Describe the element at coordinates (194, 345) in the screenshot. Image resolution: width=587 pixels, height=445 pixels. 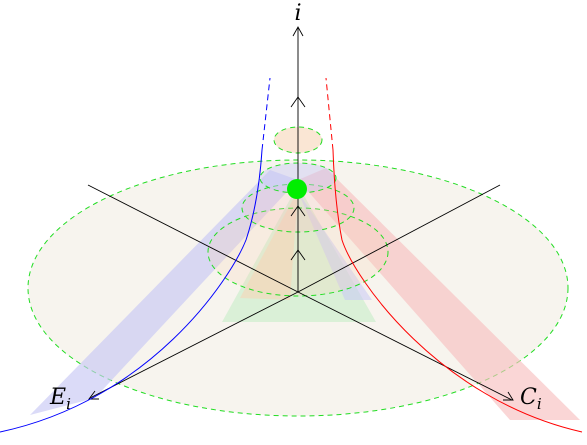
I see `axis-e` at that location.